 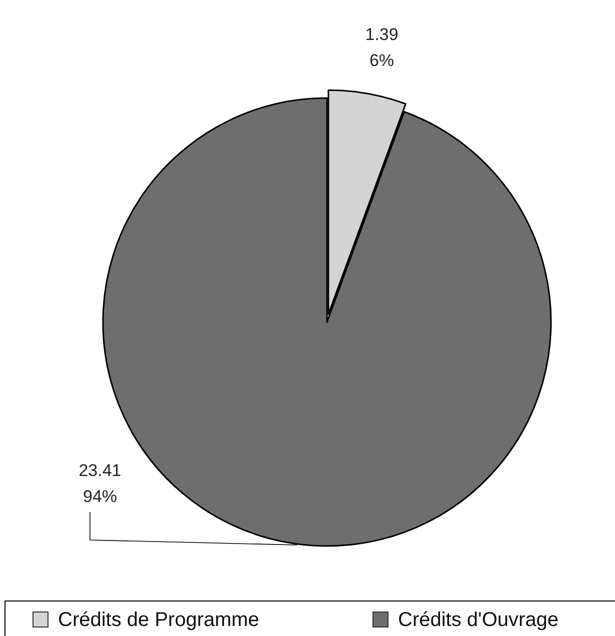 What do you see at coordinates (381, 47) in the screenshot?
I see `data-label: 1.39 6%` at bounding box center [381, 47].